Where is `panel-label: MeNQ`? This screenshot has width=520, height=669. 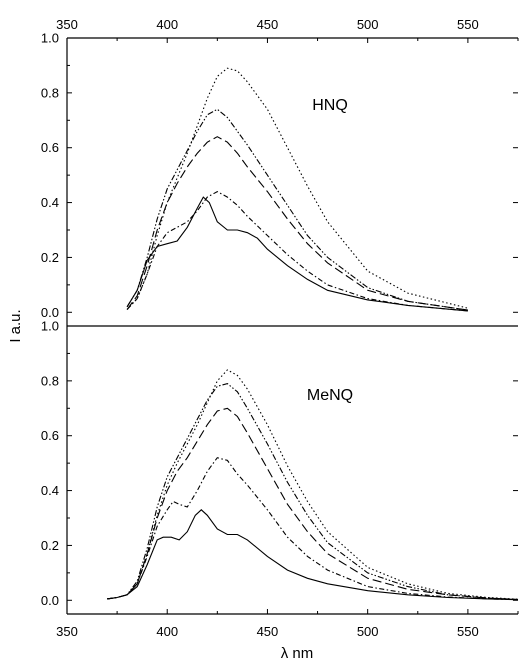
panel-label: MeNQ is located at coordinates (330, 395).